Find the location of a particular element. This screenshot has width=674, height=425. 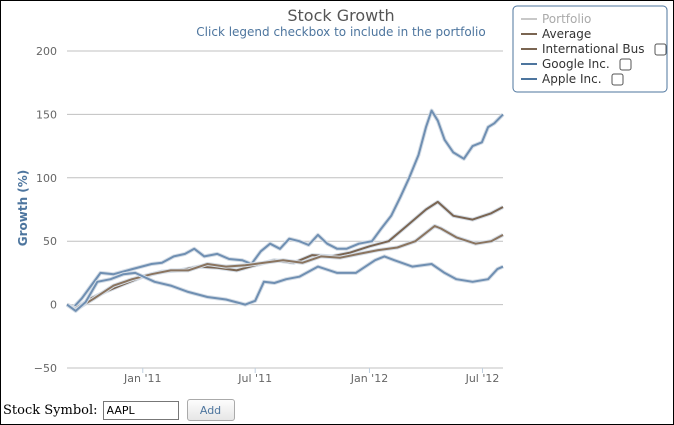

y-tick-label: 200 is located at coordinates (46, 51).